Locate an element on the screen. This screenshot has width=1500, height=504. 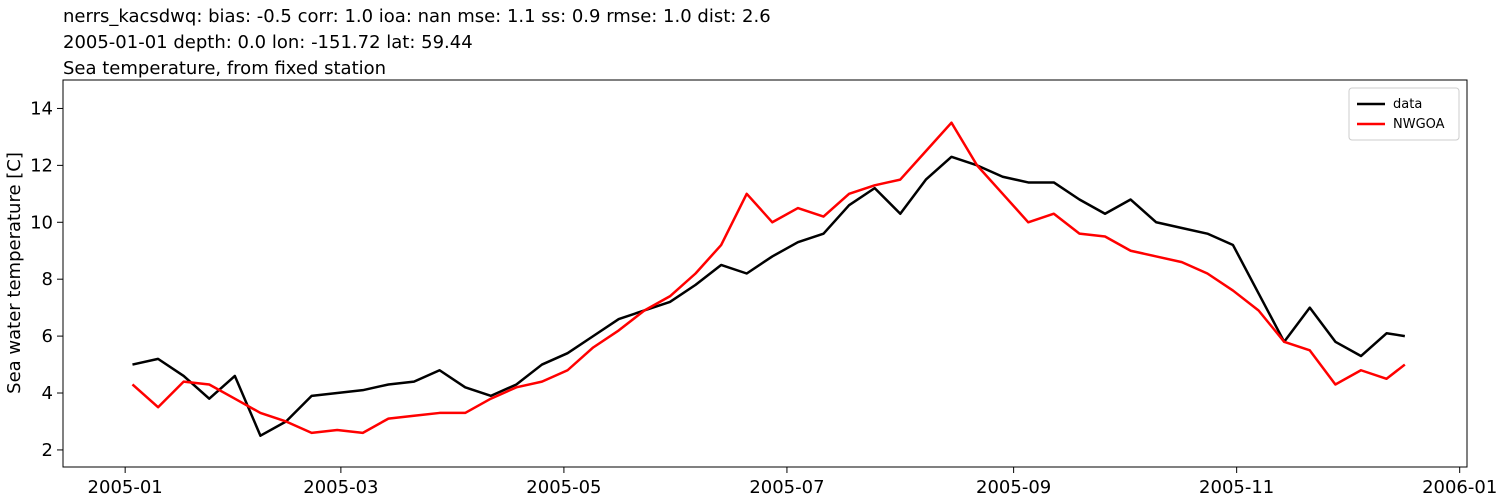
legend-label: data is located at coordinates (1407, 104).